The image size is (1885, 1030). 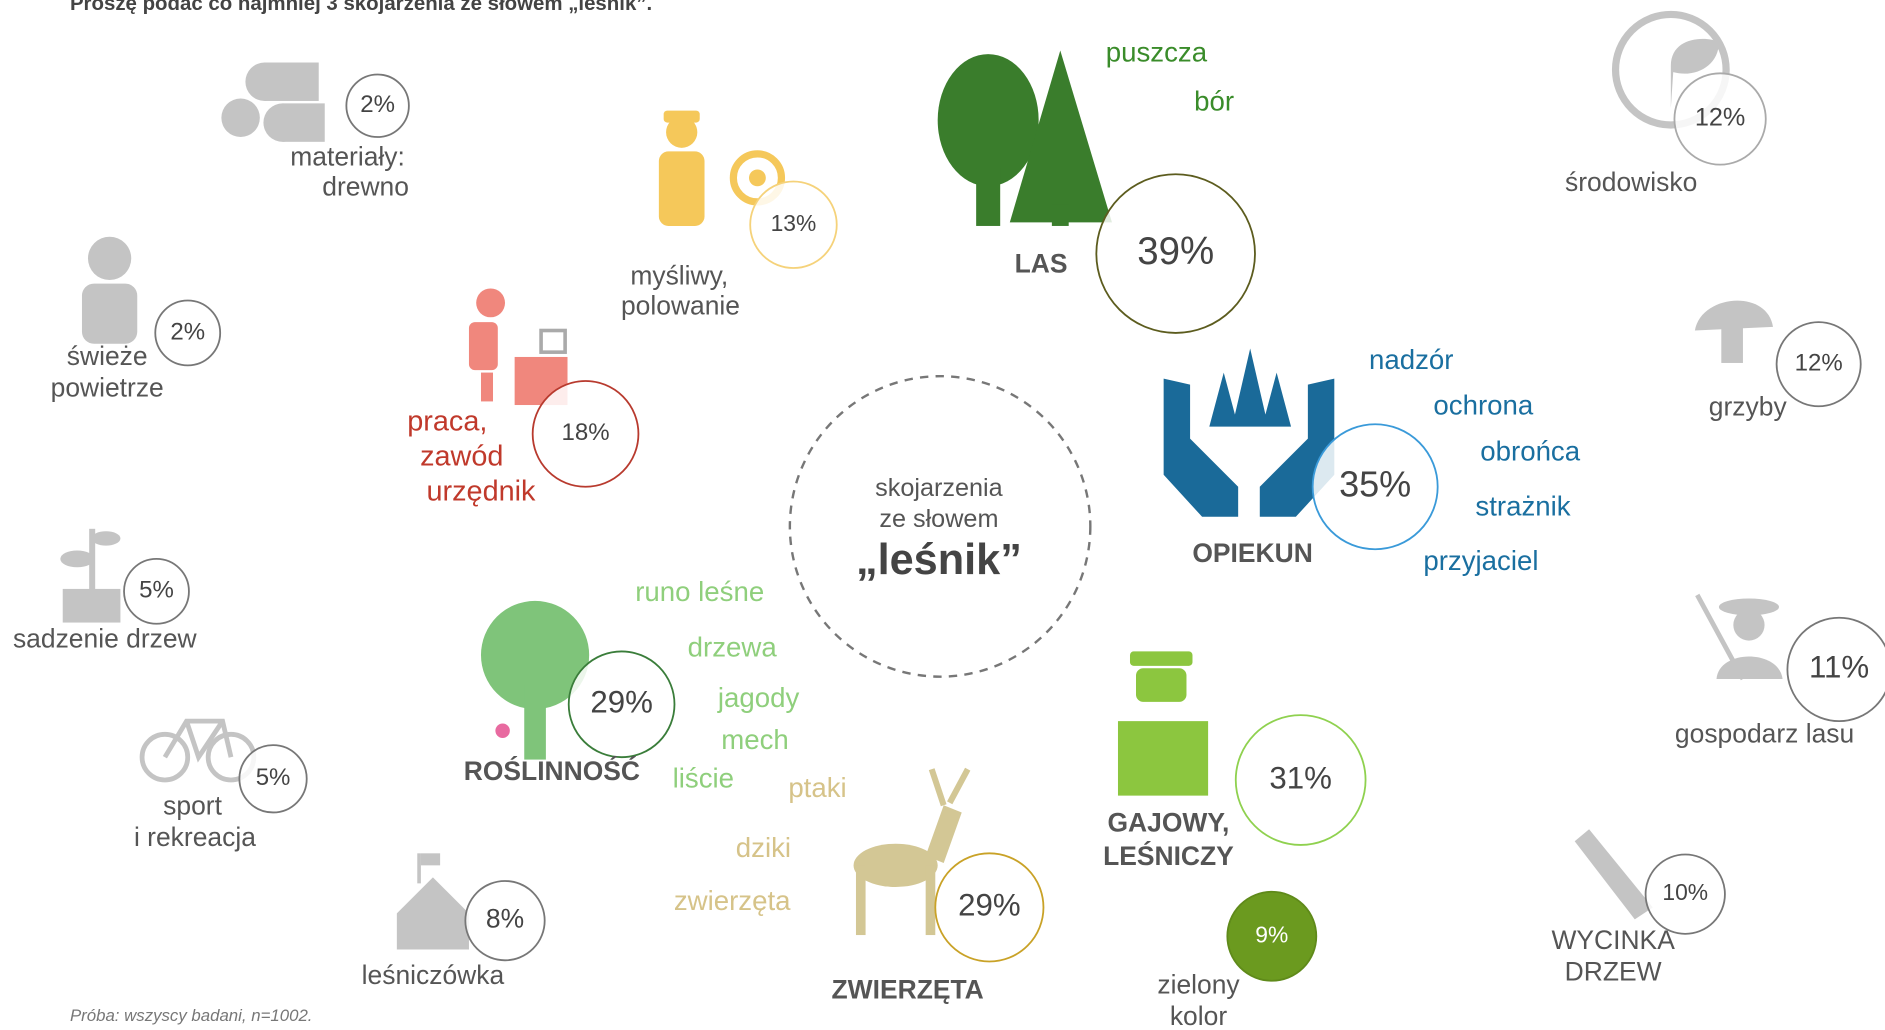 What do you see at coordinates (1522, 506) in the screenshot?
I see `association-word: strażnik` at bounding box center [1522, 506].